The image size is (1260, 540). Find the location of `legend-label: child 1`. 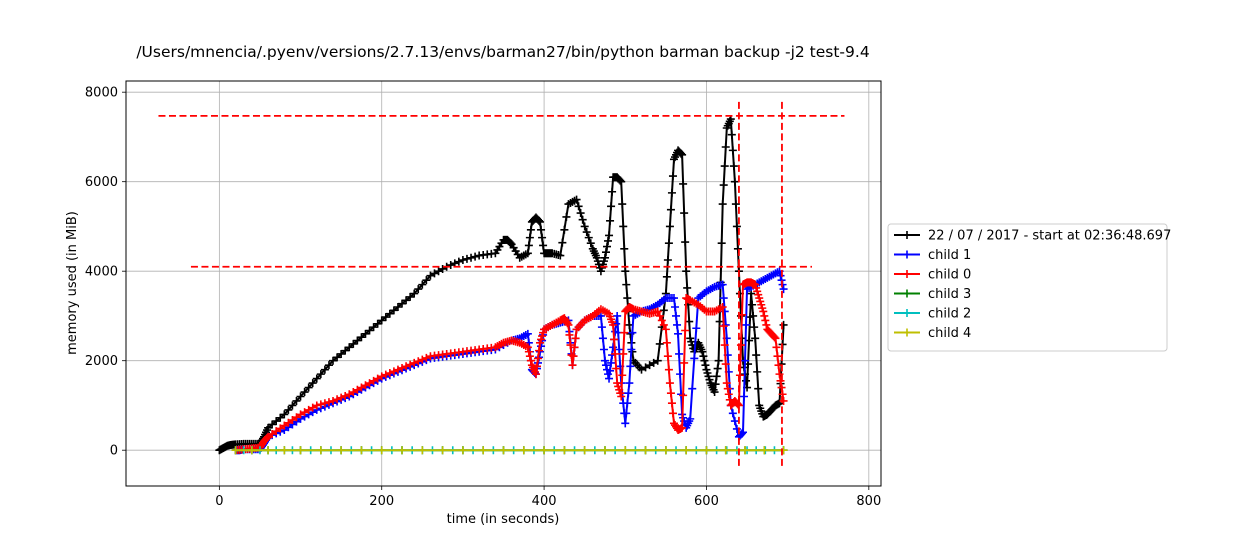

legend-label: child 1 is located at coordinates (949, 255).